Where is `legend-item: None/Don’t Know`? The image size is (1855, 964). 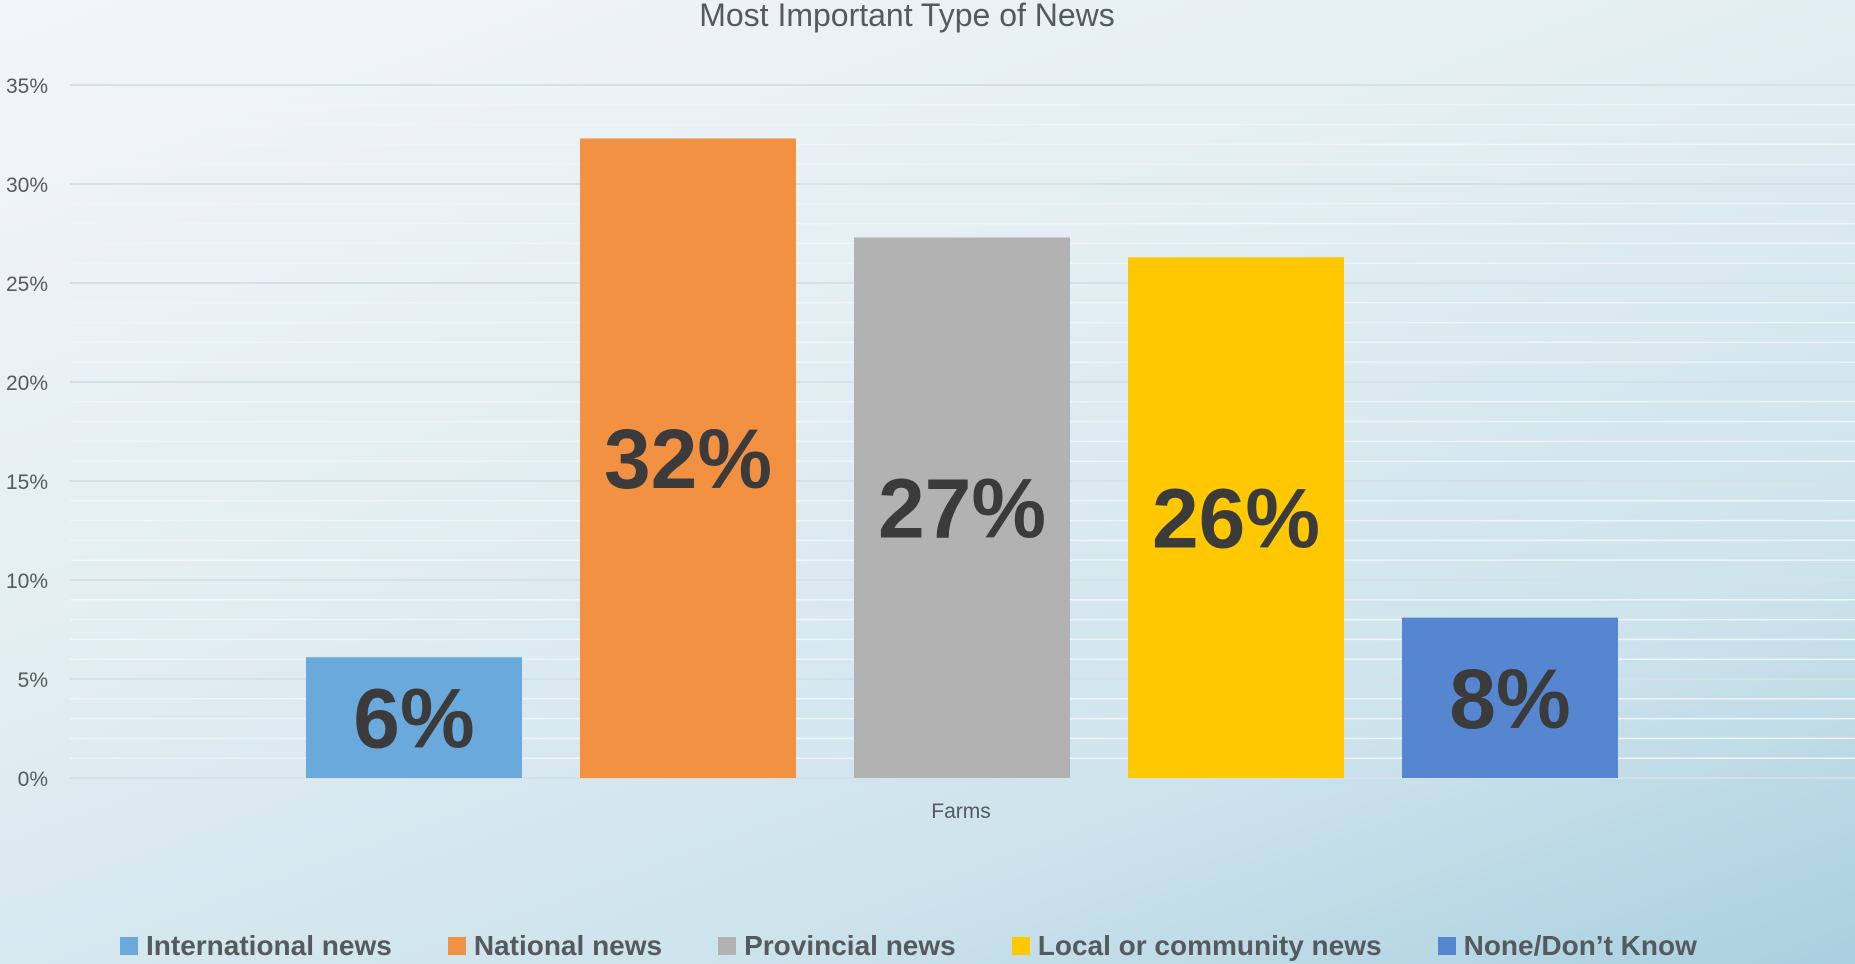 legend-item: None/Don’t Know is located at coordinates (1567, 946).